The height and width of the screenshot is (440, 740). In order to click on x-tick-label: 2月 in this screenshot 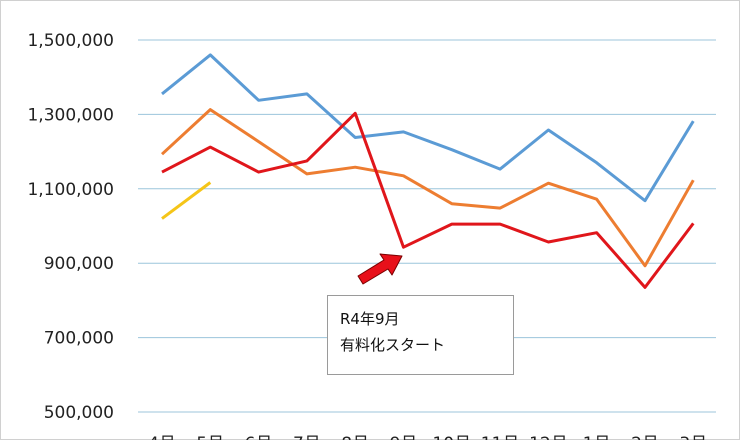, I will do `click(645, 437)`.